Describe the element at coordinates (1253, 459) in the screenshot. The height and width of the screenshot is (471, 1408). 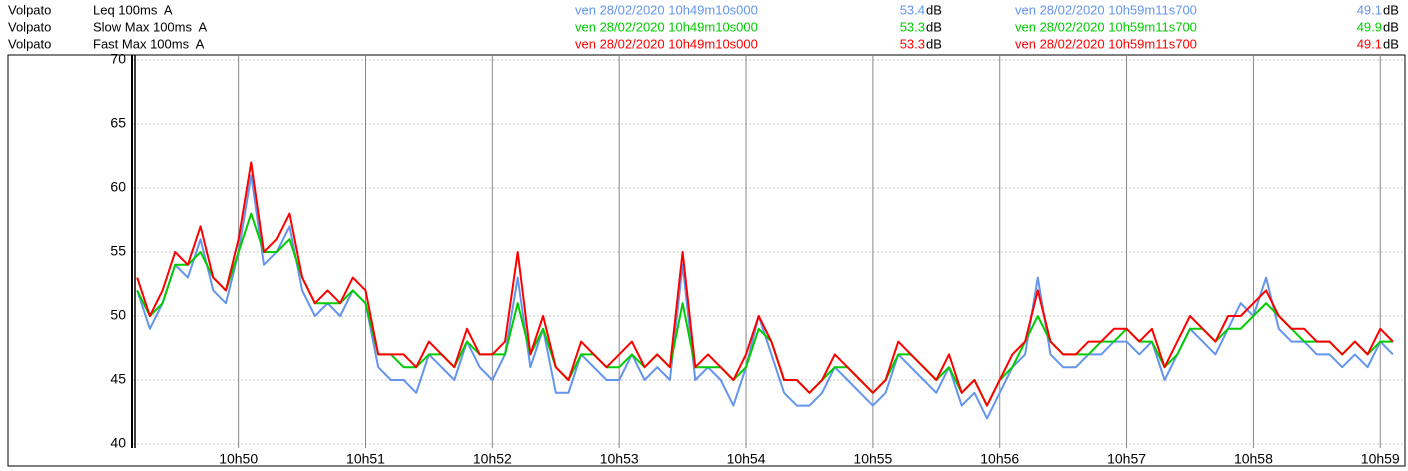
I see `x-tick-label: 10h58` at that location.